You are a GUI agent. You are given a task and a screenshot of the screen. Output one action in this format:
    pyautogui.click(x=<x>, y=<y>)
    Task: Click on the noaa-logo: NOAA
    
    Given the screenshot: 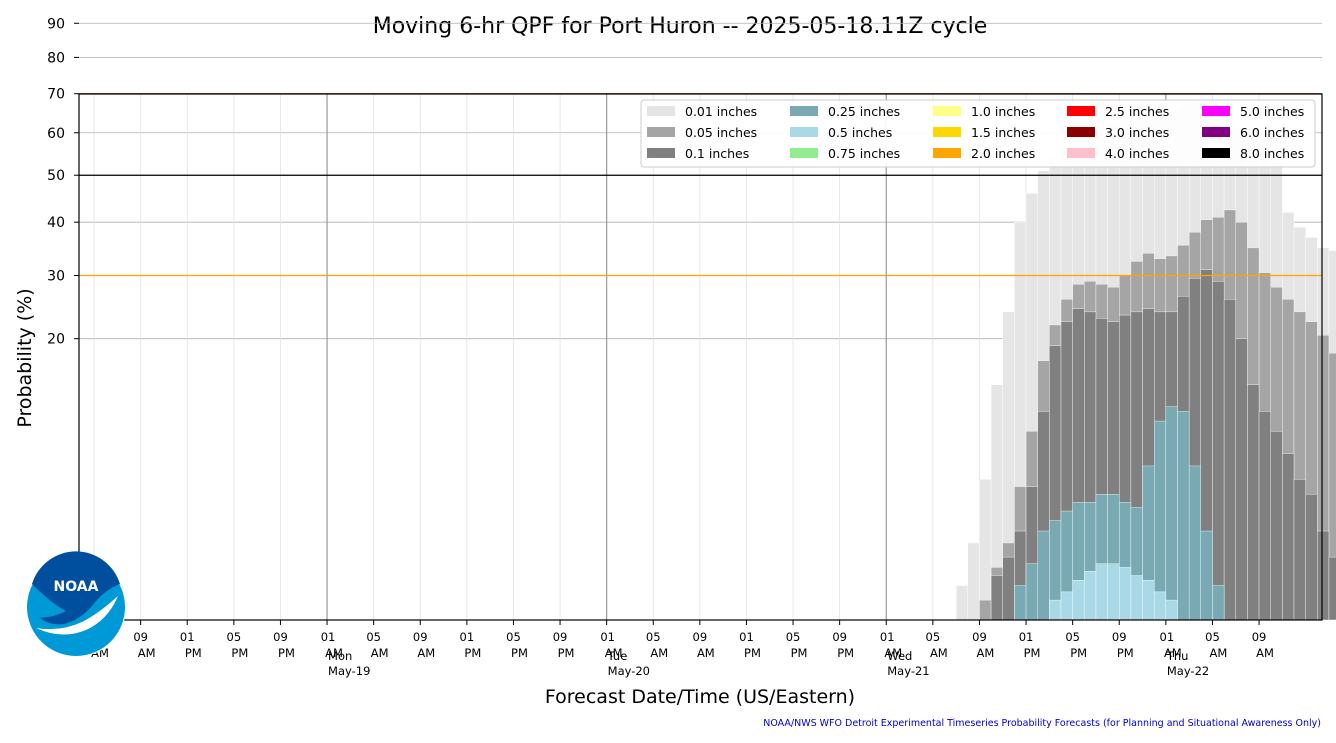 What is the action you would take?
    pyautogui.click(x=76, y=604)
    